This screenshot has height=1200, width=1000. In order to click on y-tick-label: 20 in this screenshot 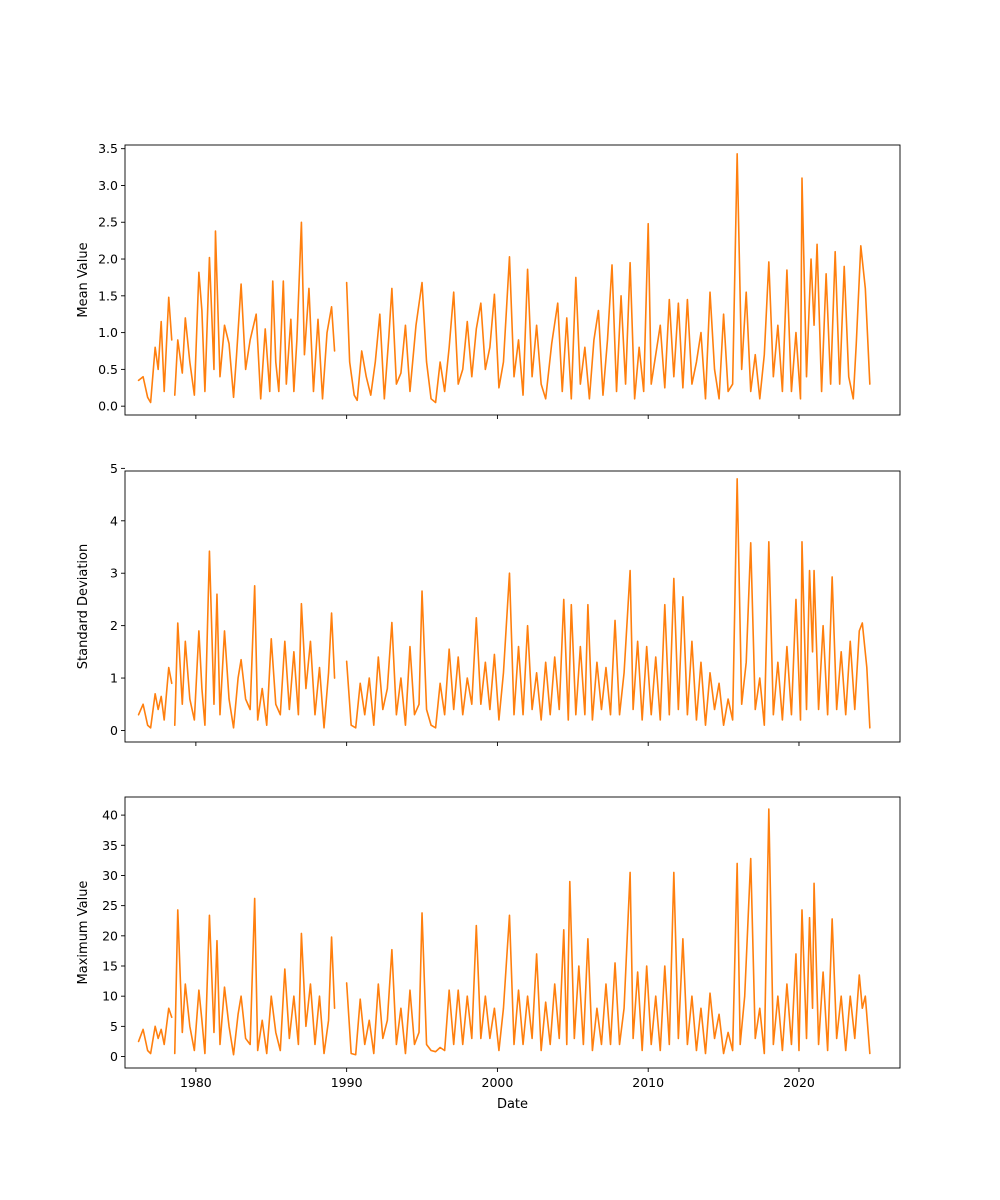, I will do `click(110, 935)`.